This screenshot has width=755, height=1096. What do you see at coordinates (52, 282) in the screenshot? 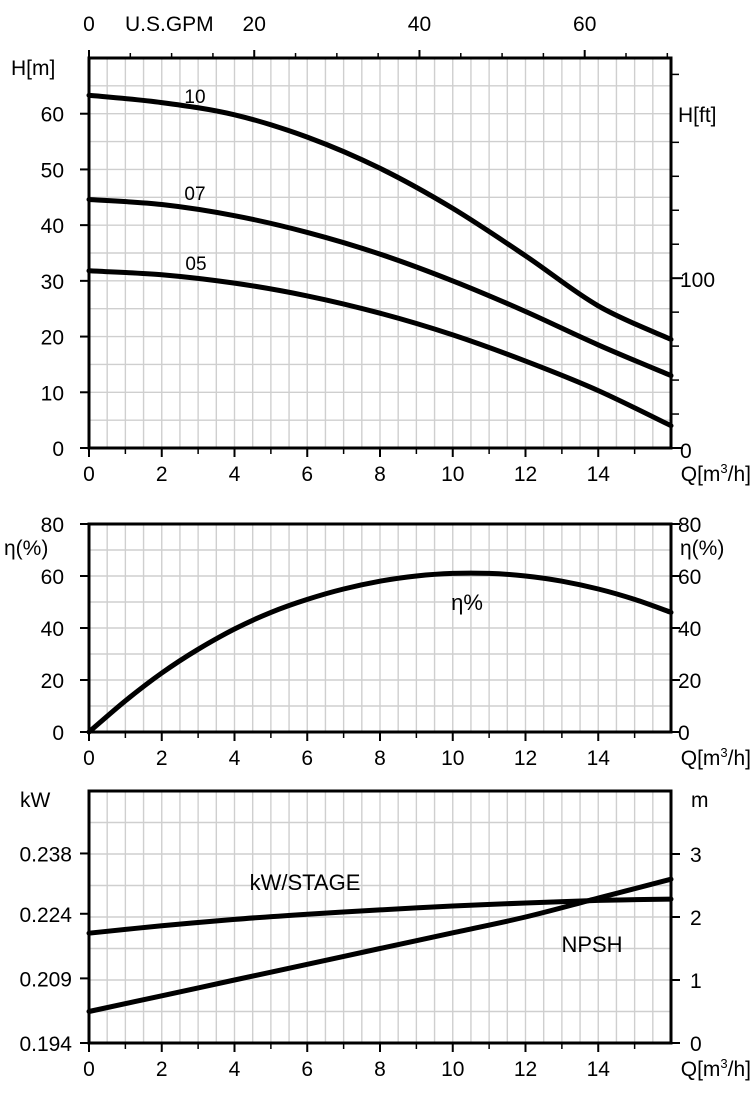
I see `y-tick-label: 30` at bounding box center [52, 282].